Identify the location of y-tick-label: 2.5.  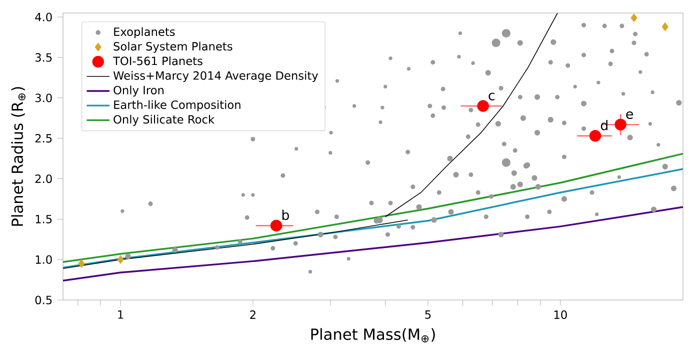
(43, 138).